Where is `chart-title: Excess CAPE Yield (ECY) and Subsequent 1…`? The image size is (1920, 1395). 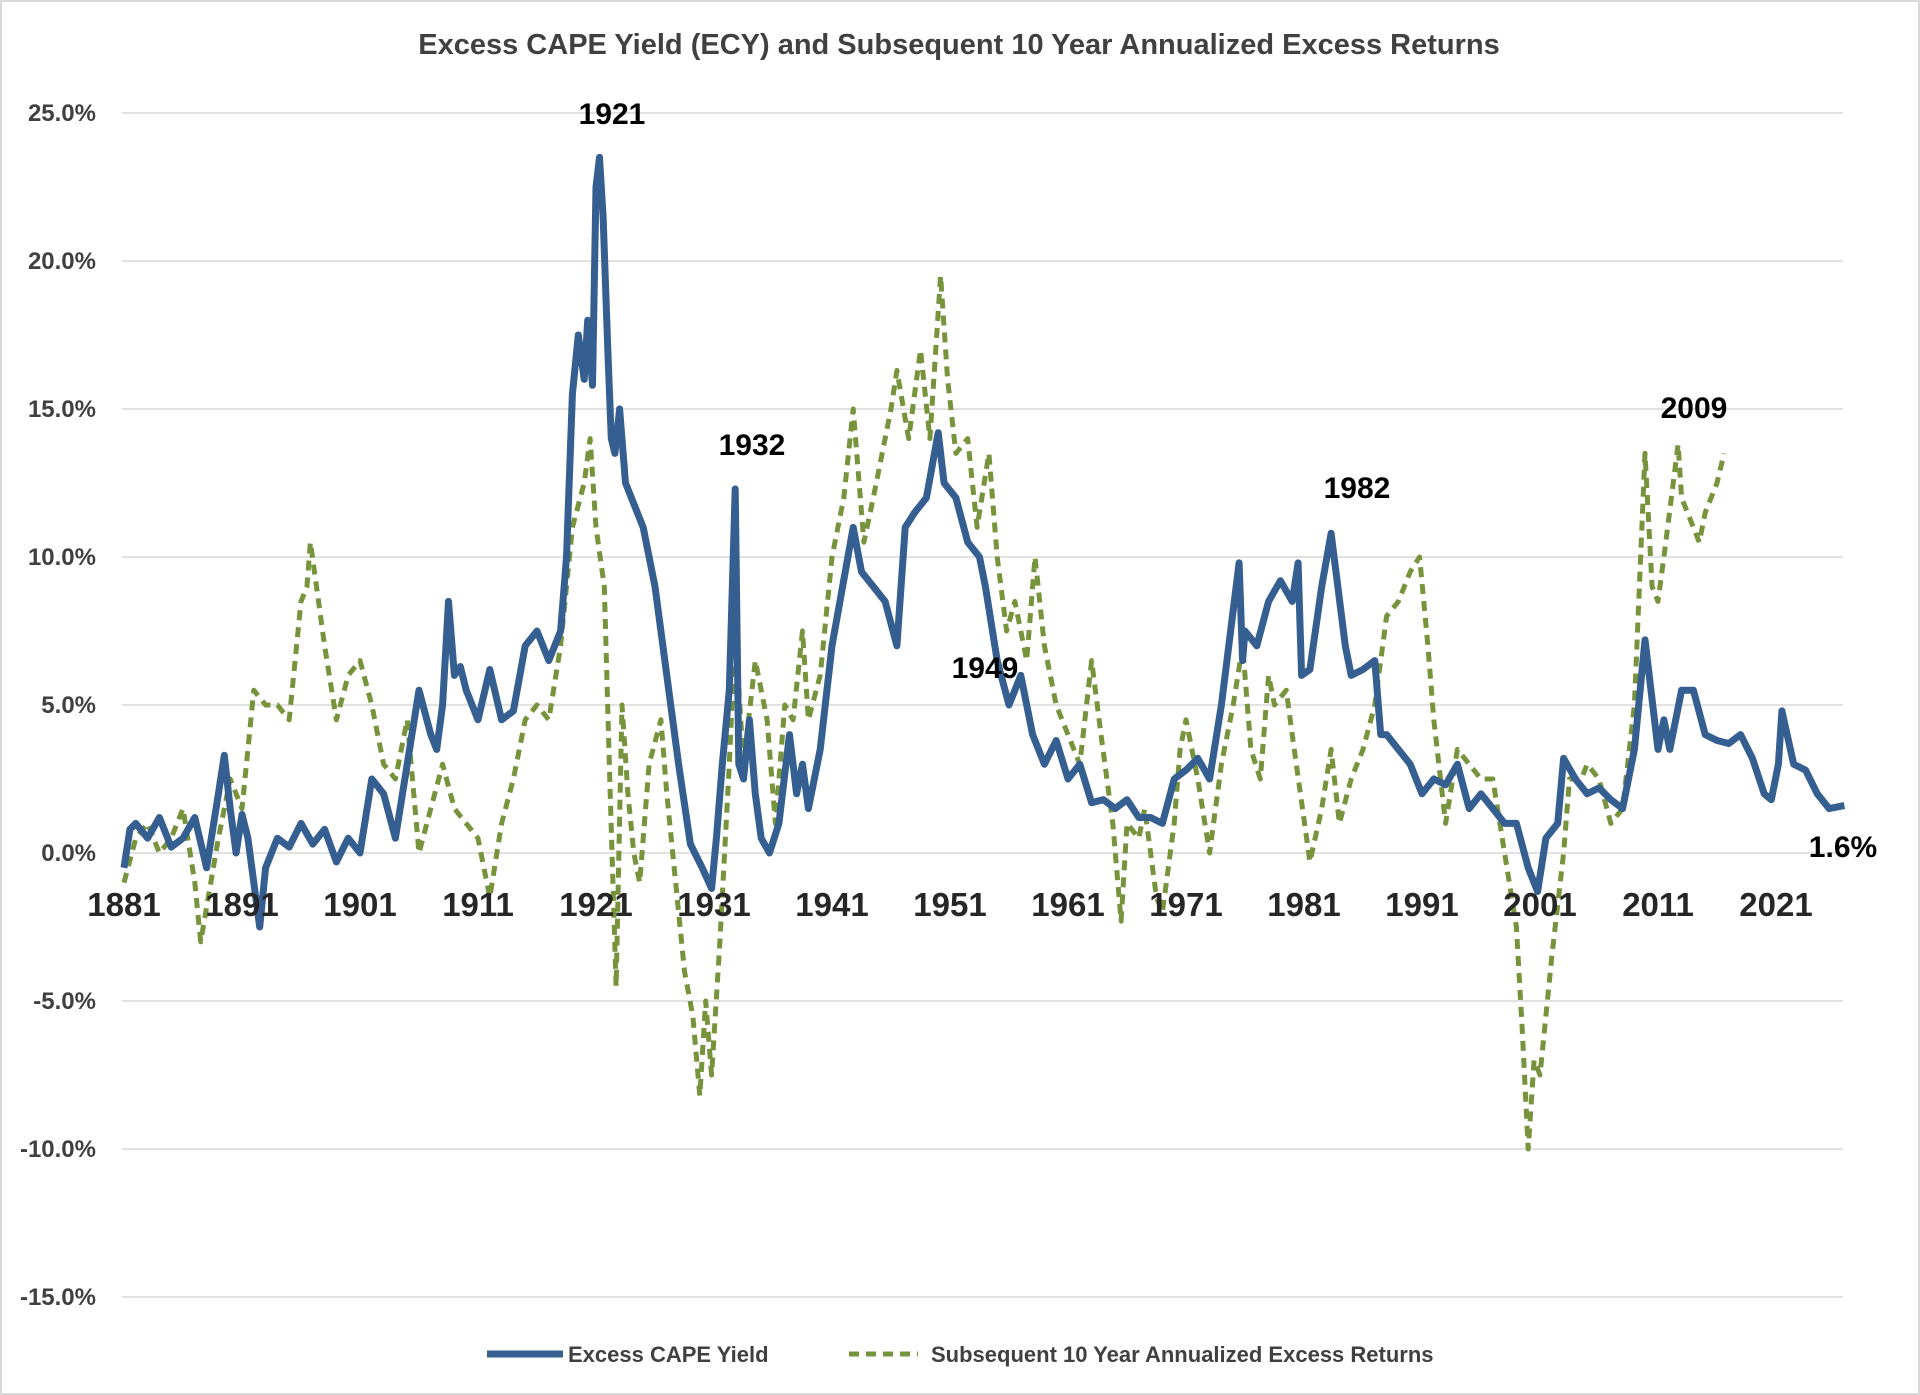 chart-title: Excess CAPE Yield (ECY) and Subsequent 1… is located at coordinates (958, 45).